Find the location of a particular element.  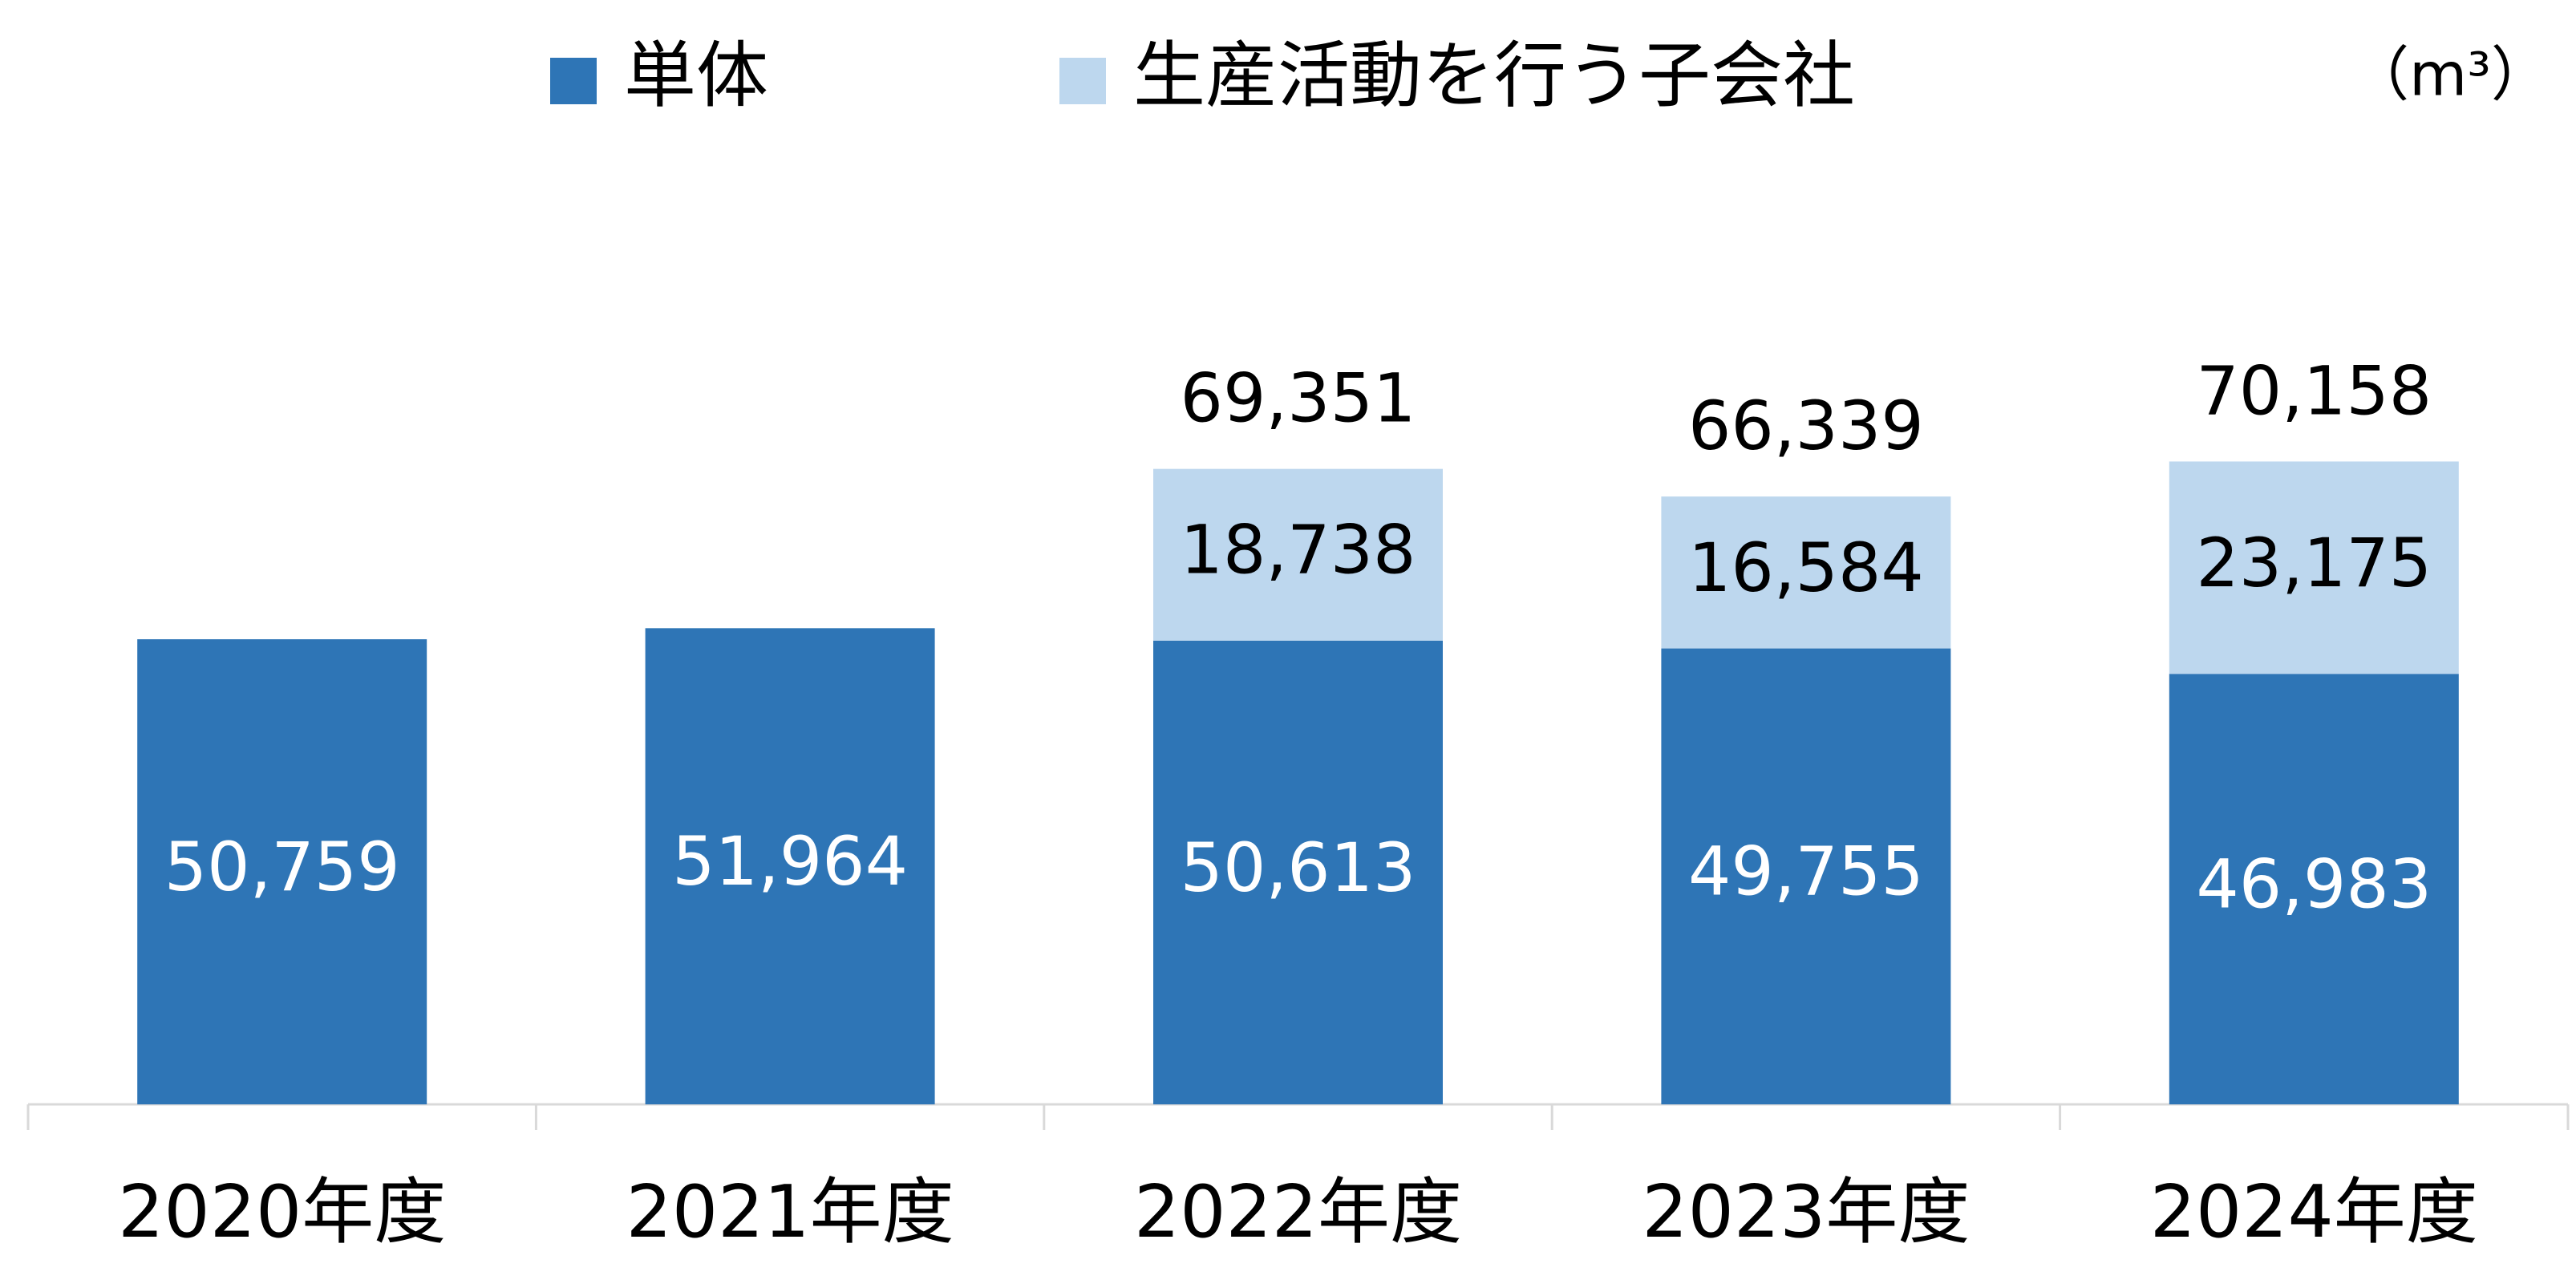

total-label: 66,339 is located at coordinates (1806, 426).